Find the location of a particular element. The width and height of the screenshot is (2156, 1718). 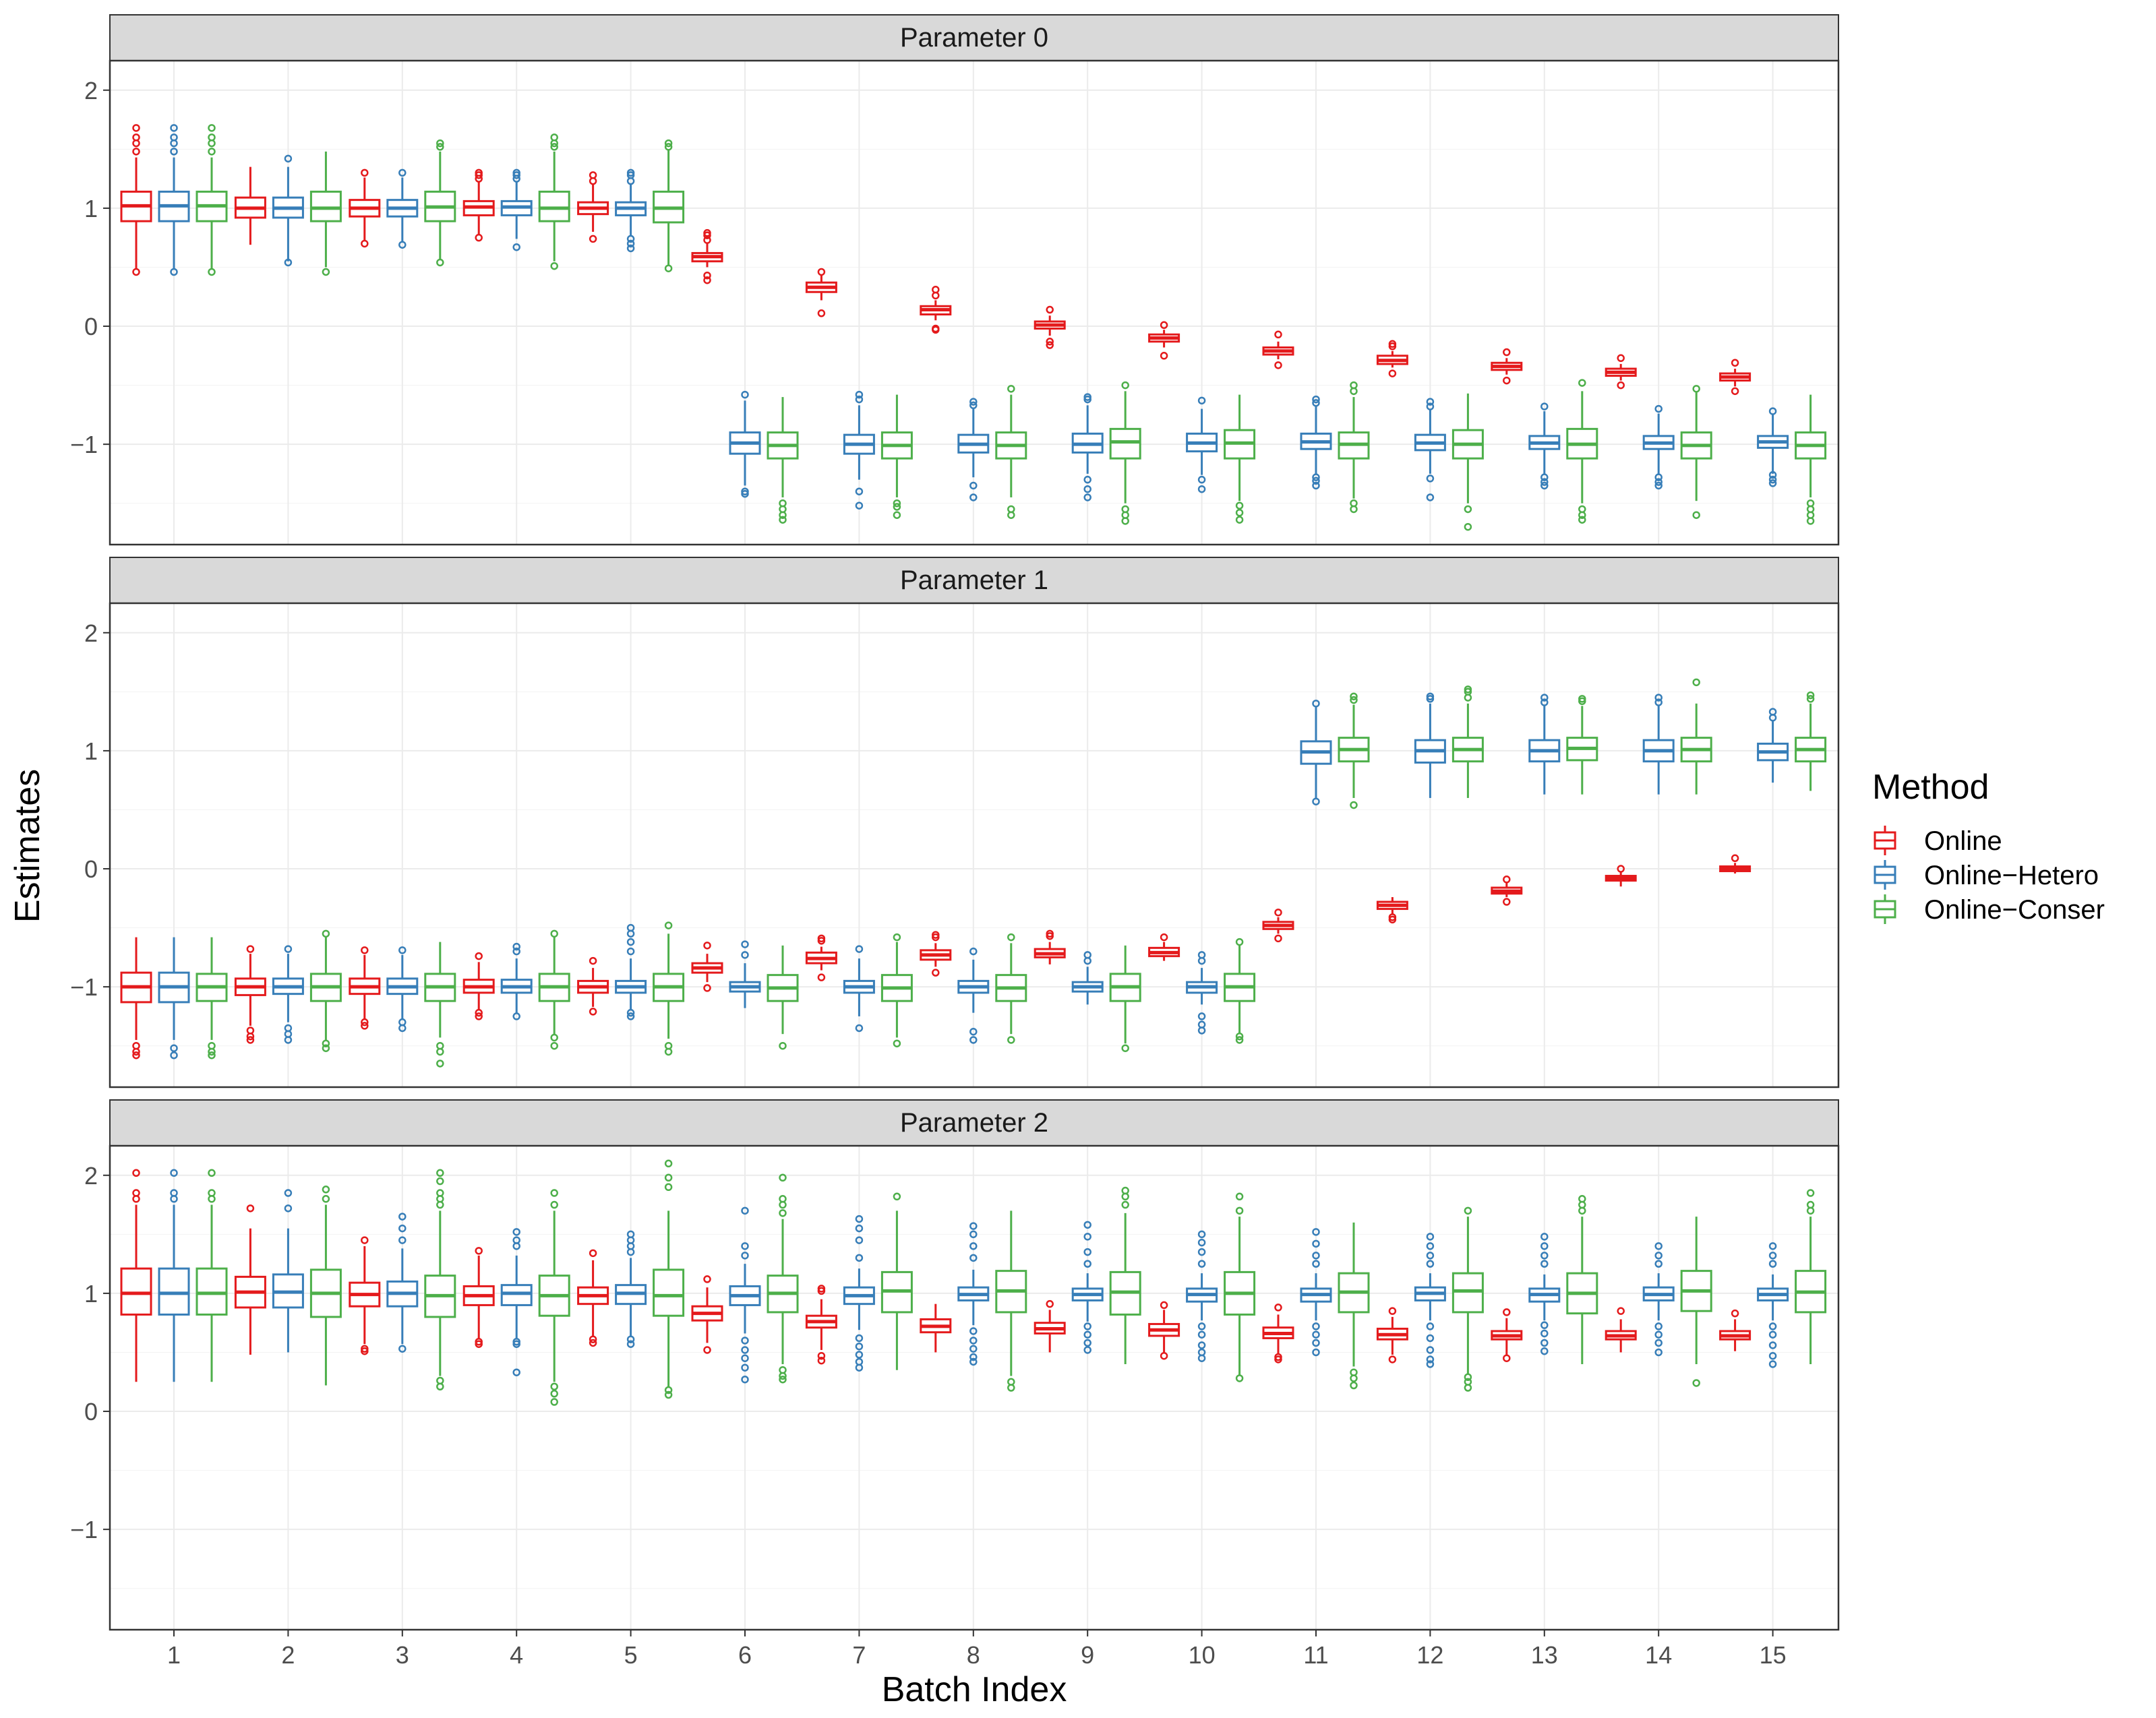

legend: Method Online Online−Hetero Online−Conser is located at coordinates (1988, 846).